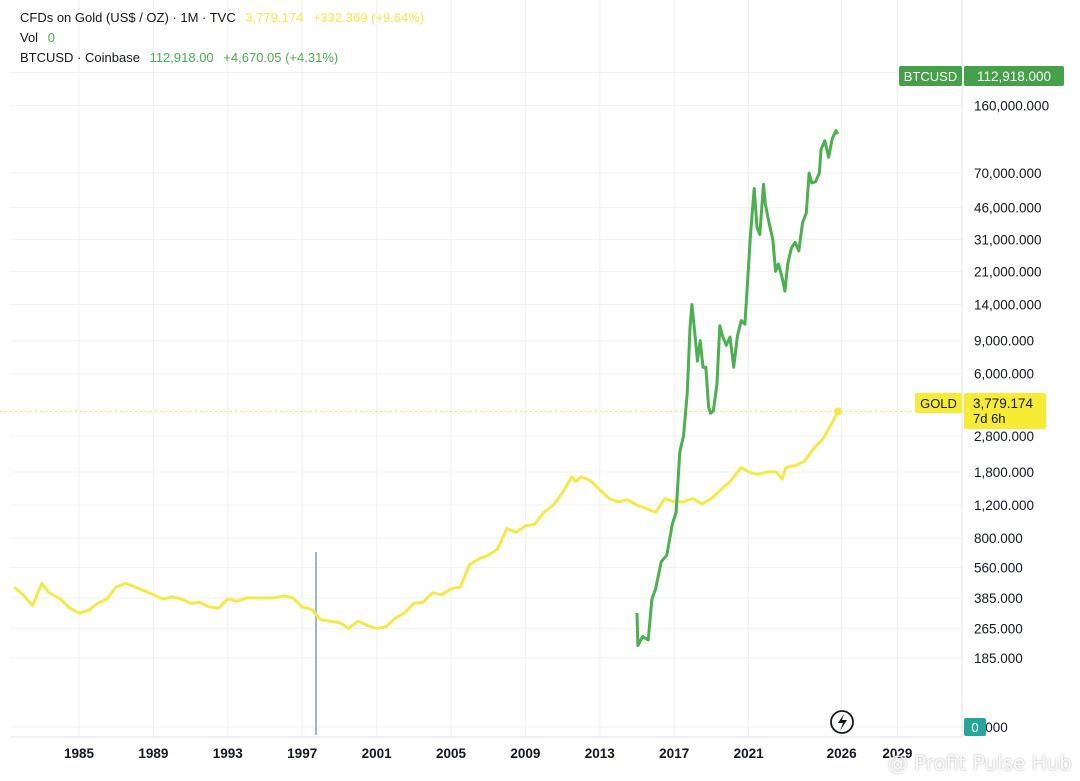 This screenshot has width=1080, height=781. I want to click on btc-legend-price: 112,918.00, so click(181, 57).